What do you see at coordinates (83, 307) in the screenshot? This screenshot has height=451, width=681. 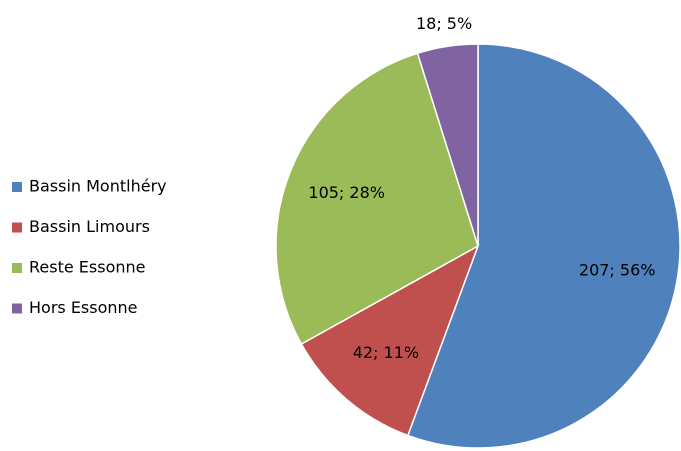 I see `legend-label: Hors Essonne` at bounding box center [83, 307].